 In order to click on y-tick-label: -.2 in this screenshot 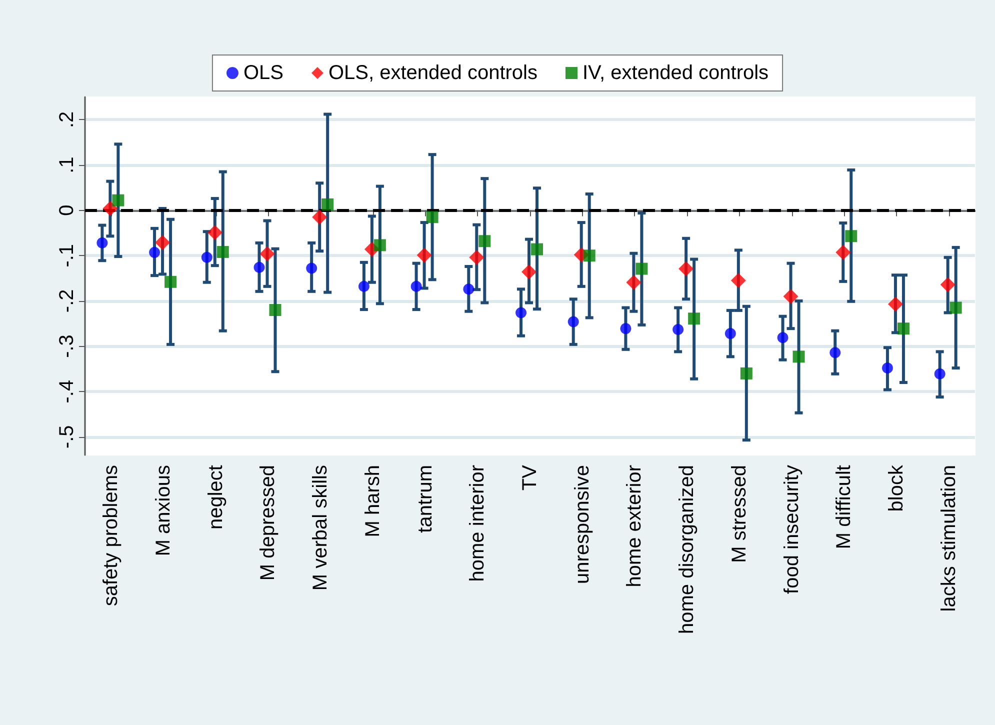, I will do `click(67, 301)`.